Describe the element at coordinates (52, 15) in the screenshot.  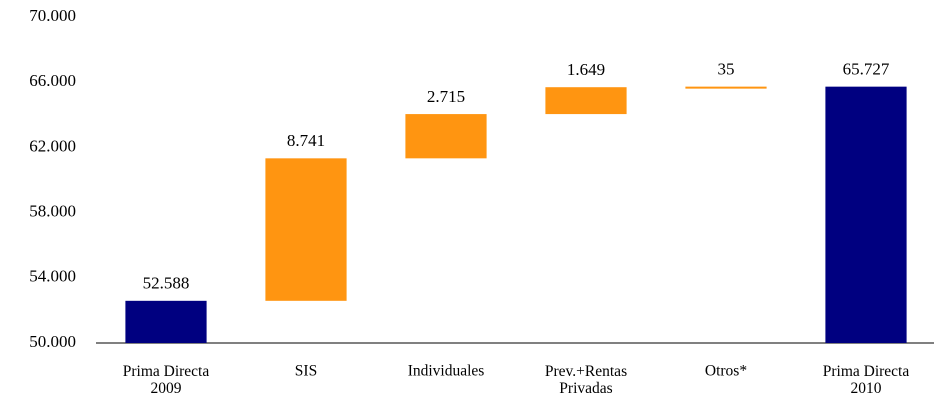
I see `y-tick-label: 70.000` at that location.